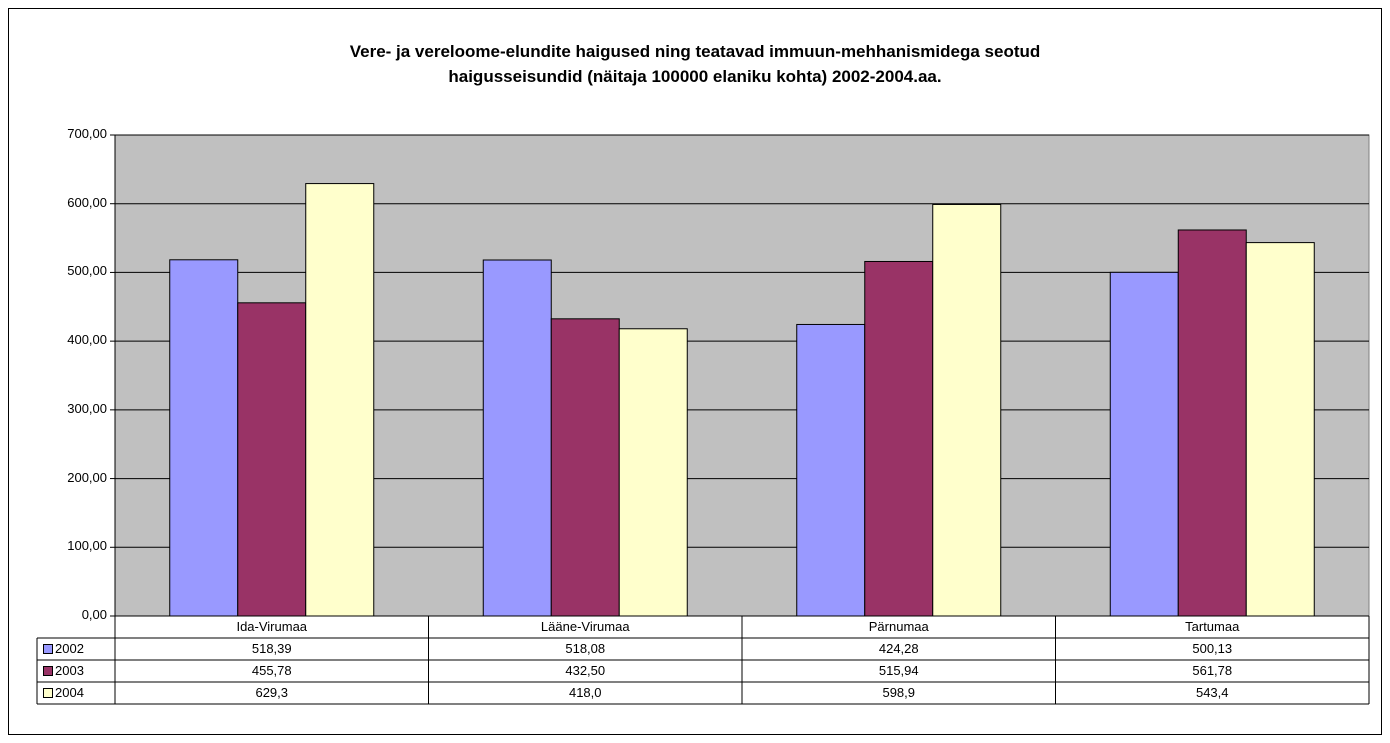  Describe the element at coordinates (1212, 692) in the screenshot. I see `data-table-value: 543,4` at that location.